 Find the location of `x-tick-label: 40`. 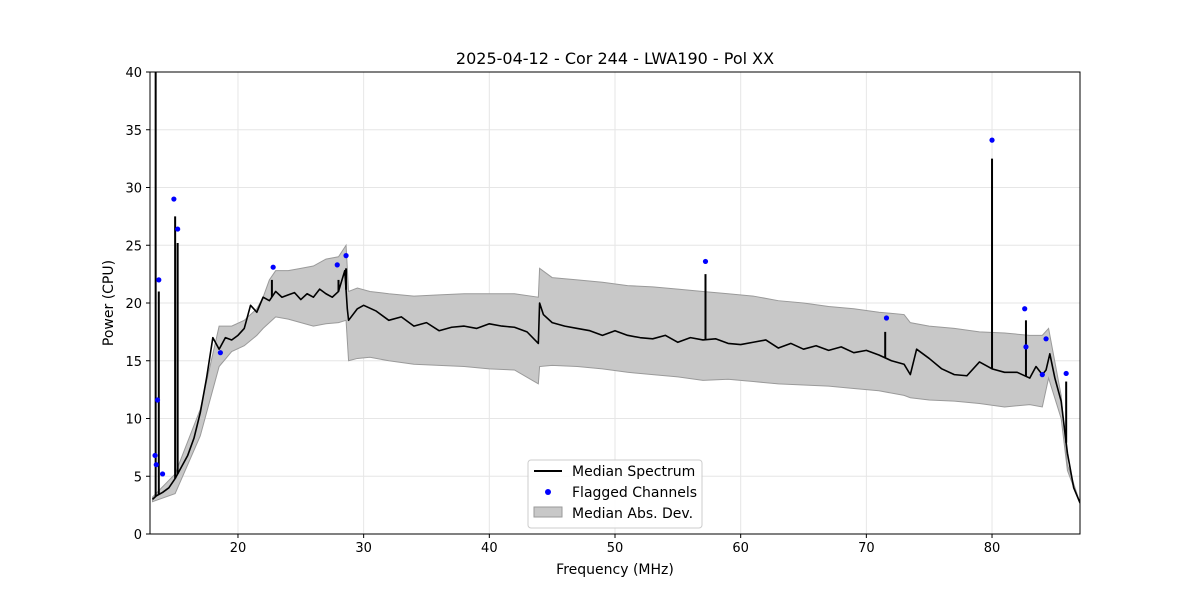

x-tick-label: 40 is located at coordinates (489, 548).